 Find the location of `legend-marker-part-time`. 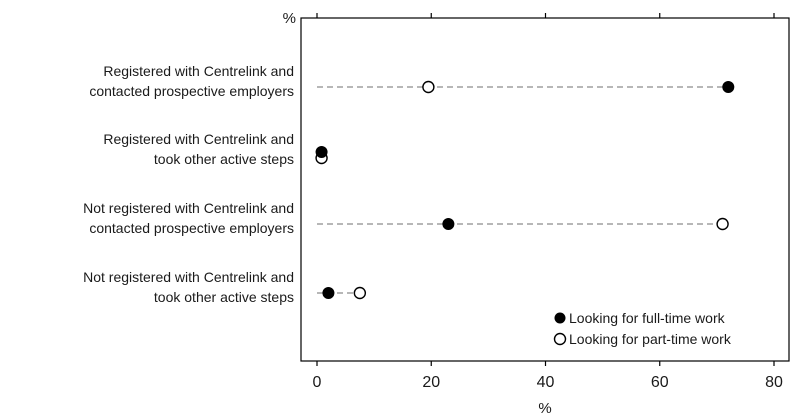

legend-marker-part-time is located at coordinates (560, 339).